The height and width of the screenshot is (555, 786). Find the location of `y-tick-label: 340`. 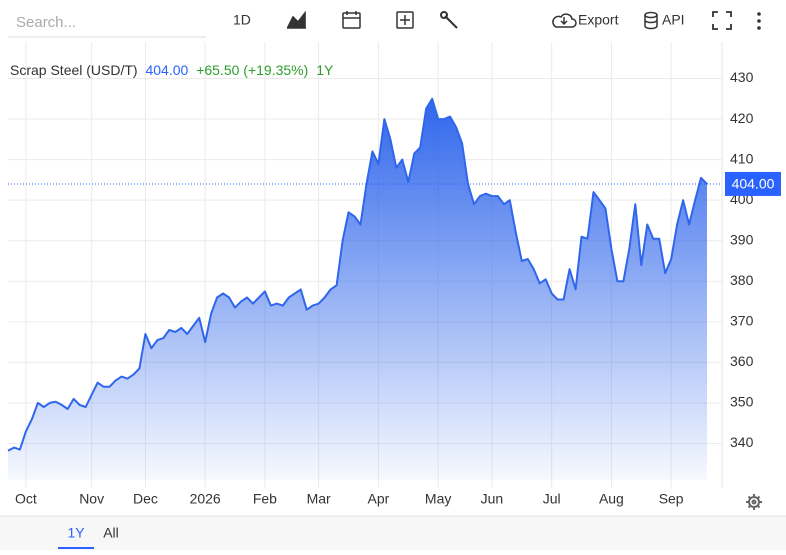

y-tick-label: 340 is located at coordinates (742, 442).